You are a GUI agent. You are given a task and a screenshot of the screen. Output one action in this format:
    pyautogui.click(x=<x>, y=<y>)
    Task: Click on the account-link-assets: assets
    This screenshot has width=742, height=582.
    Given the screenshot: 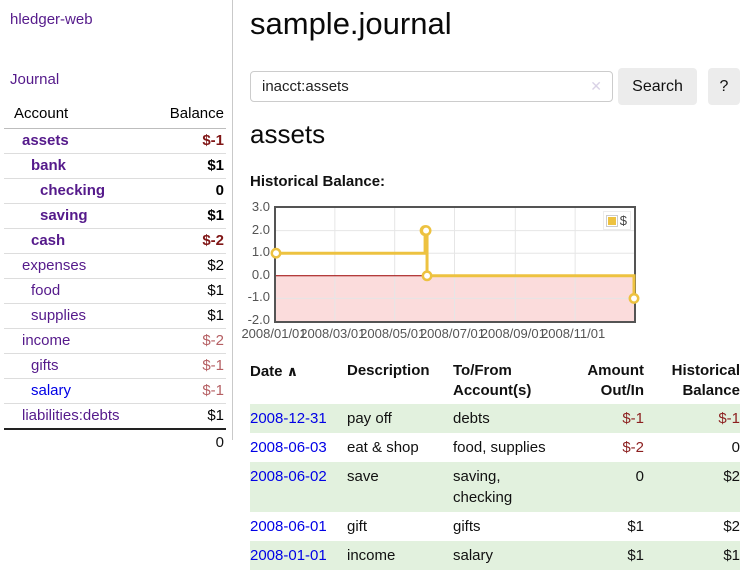 What is the action you would take?
    pyautogui.click(x=45, y=140)
    